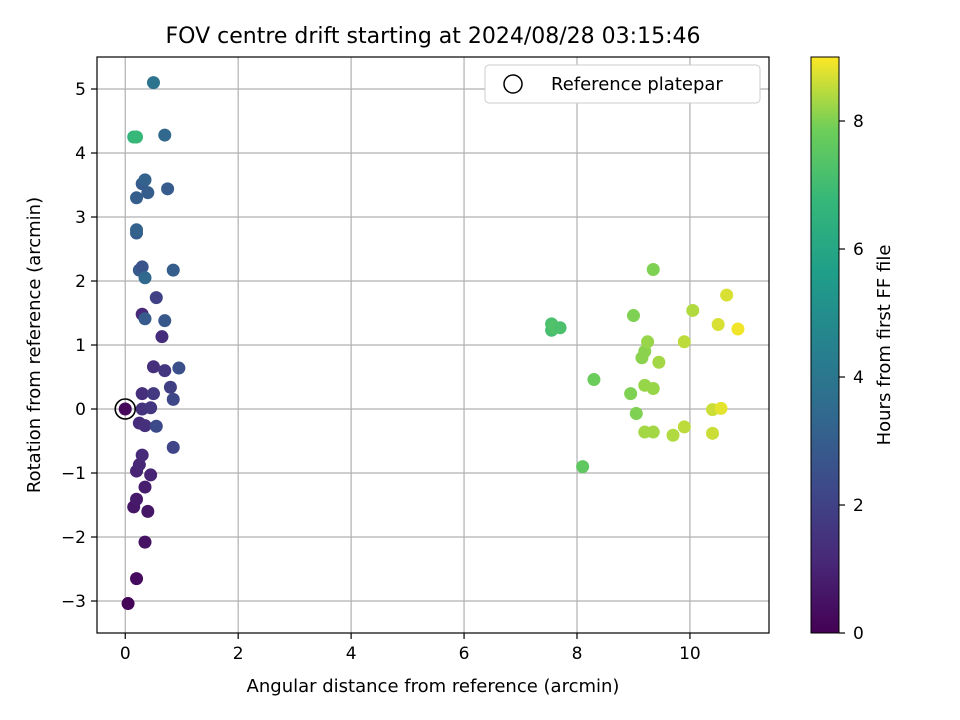 This screenshot has width=960, height=720. Describe the element at coordinates (637, 84) in the screenshot. I see `legend-entry: Reference platepar` at that location.